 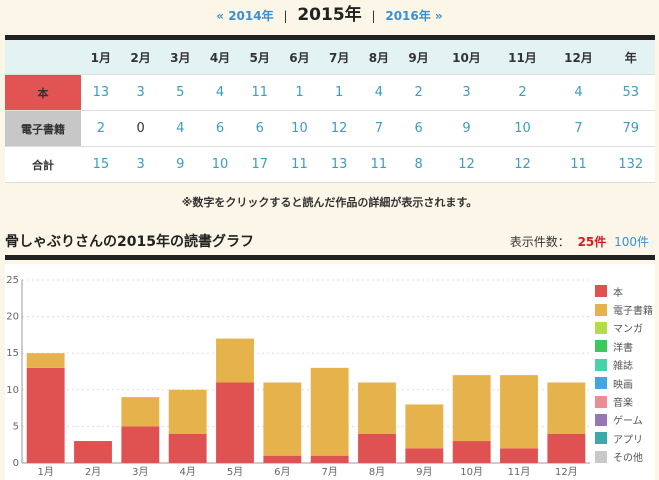 I want to click on column-header: 2月, so click(x=140, y=56).